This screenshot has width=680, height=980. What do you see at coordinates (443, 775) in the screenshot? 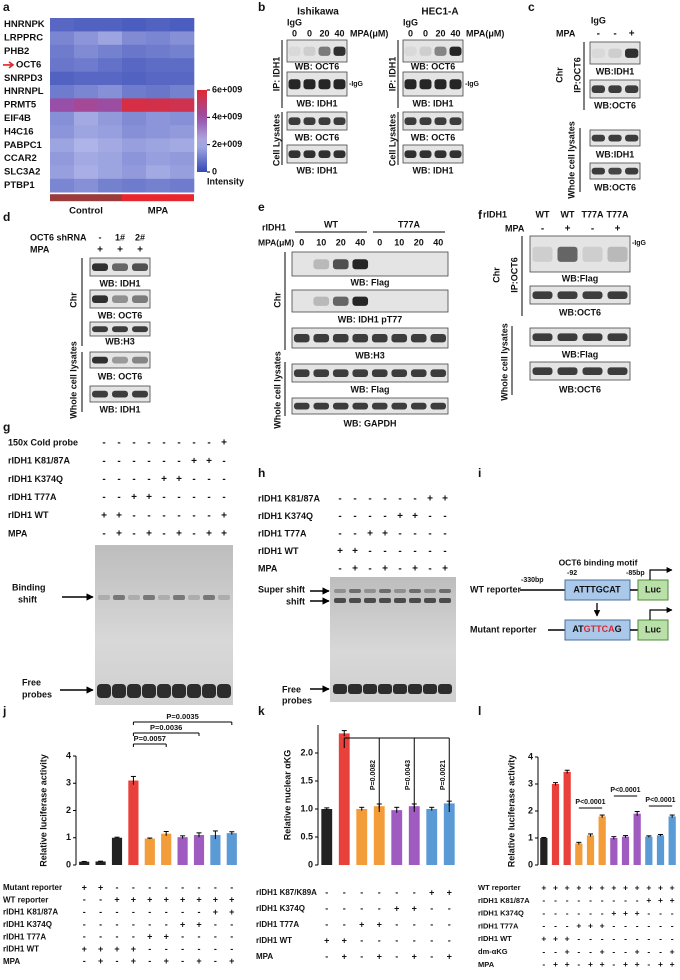
I see `p-value: P=0.0021` at bounding box center [443, 775].